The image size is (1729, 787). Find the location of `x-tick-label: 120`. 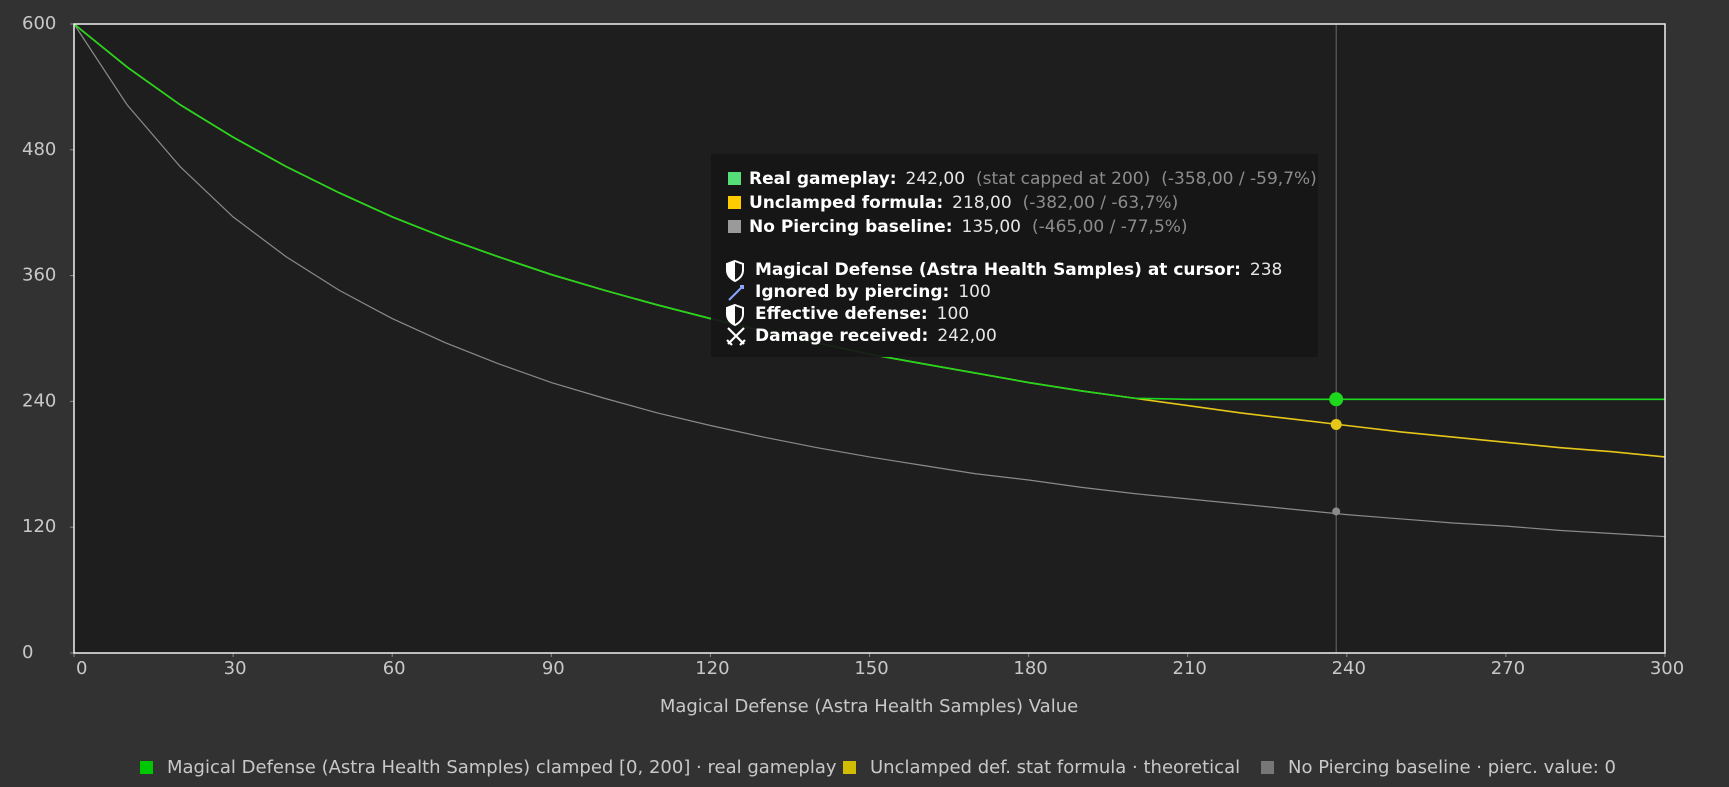

x-tick-label: 120 is located at coordinates (712, 668).